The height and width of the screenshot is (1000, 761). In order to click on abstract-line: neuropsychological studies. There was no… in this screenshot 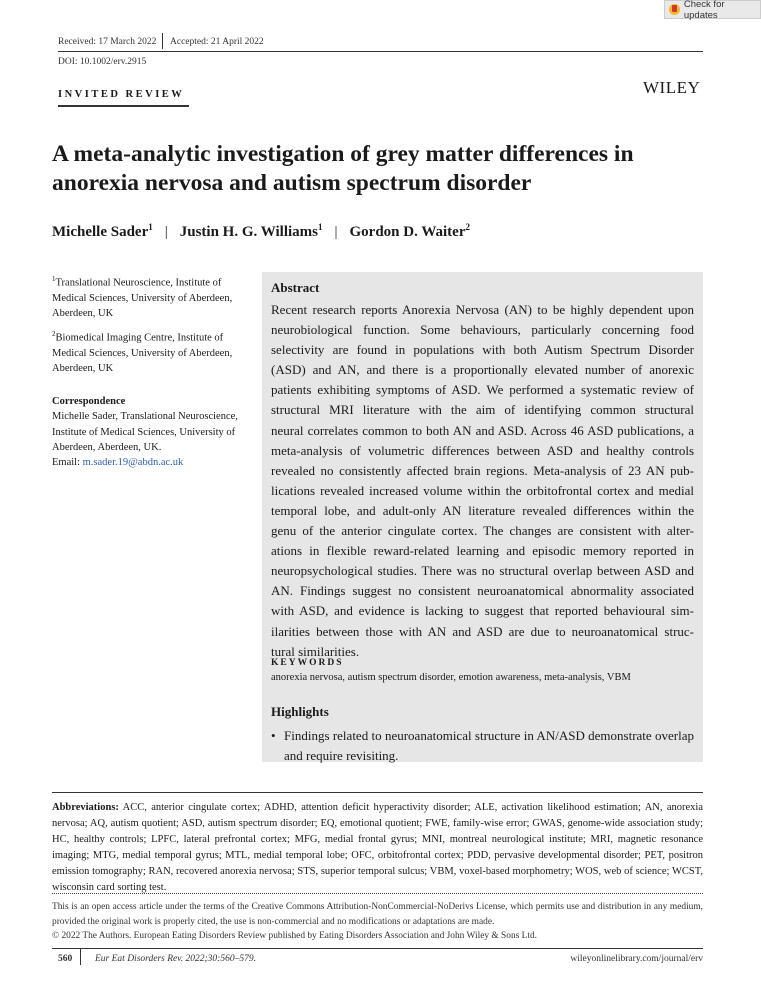, I will do `click(482, 571)`.